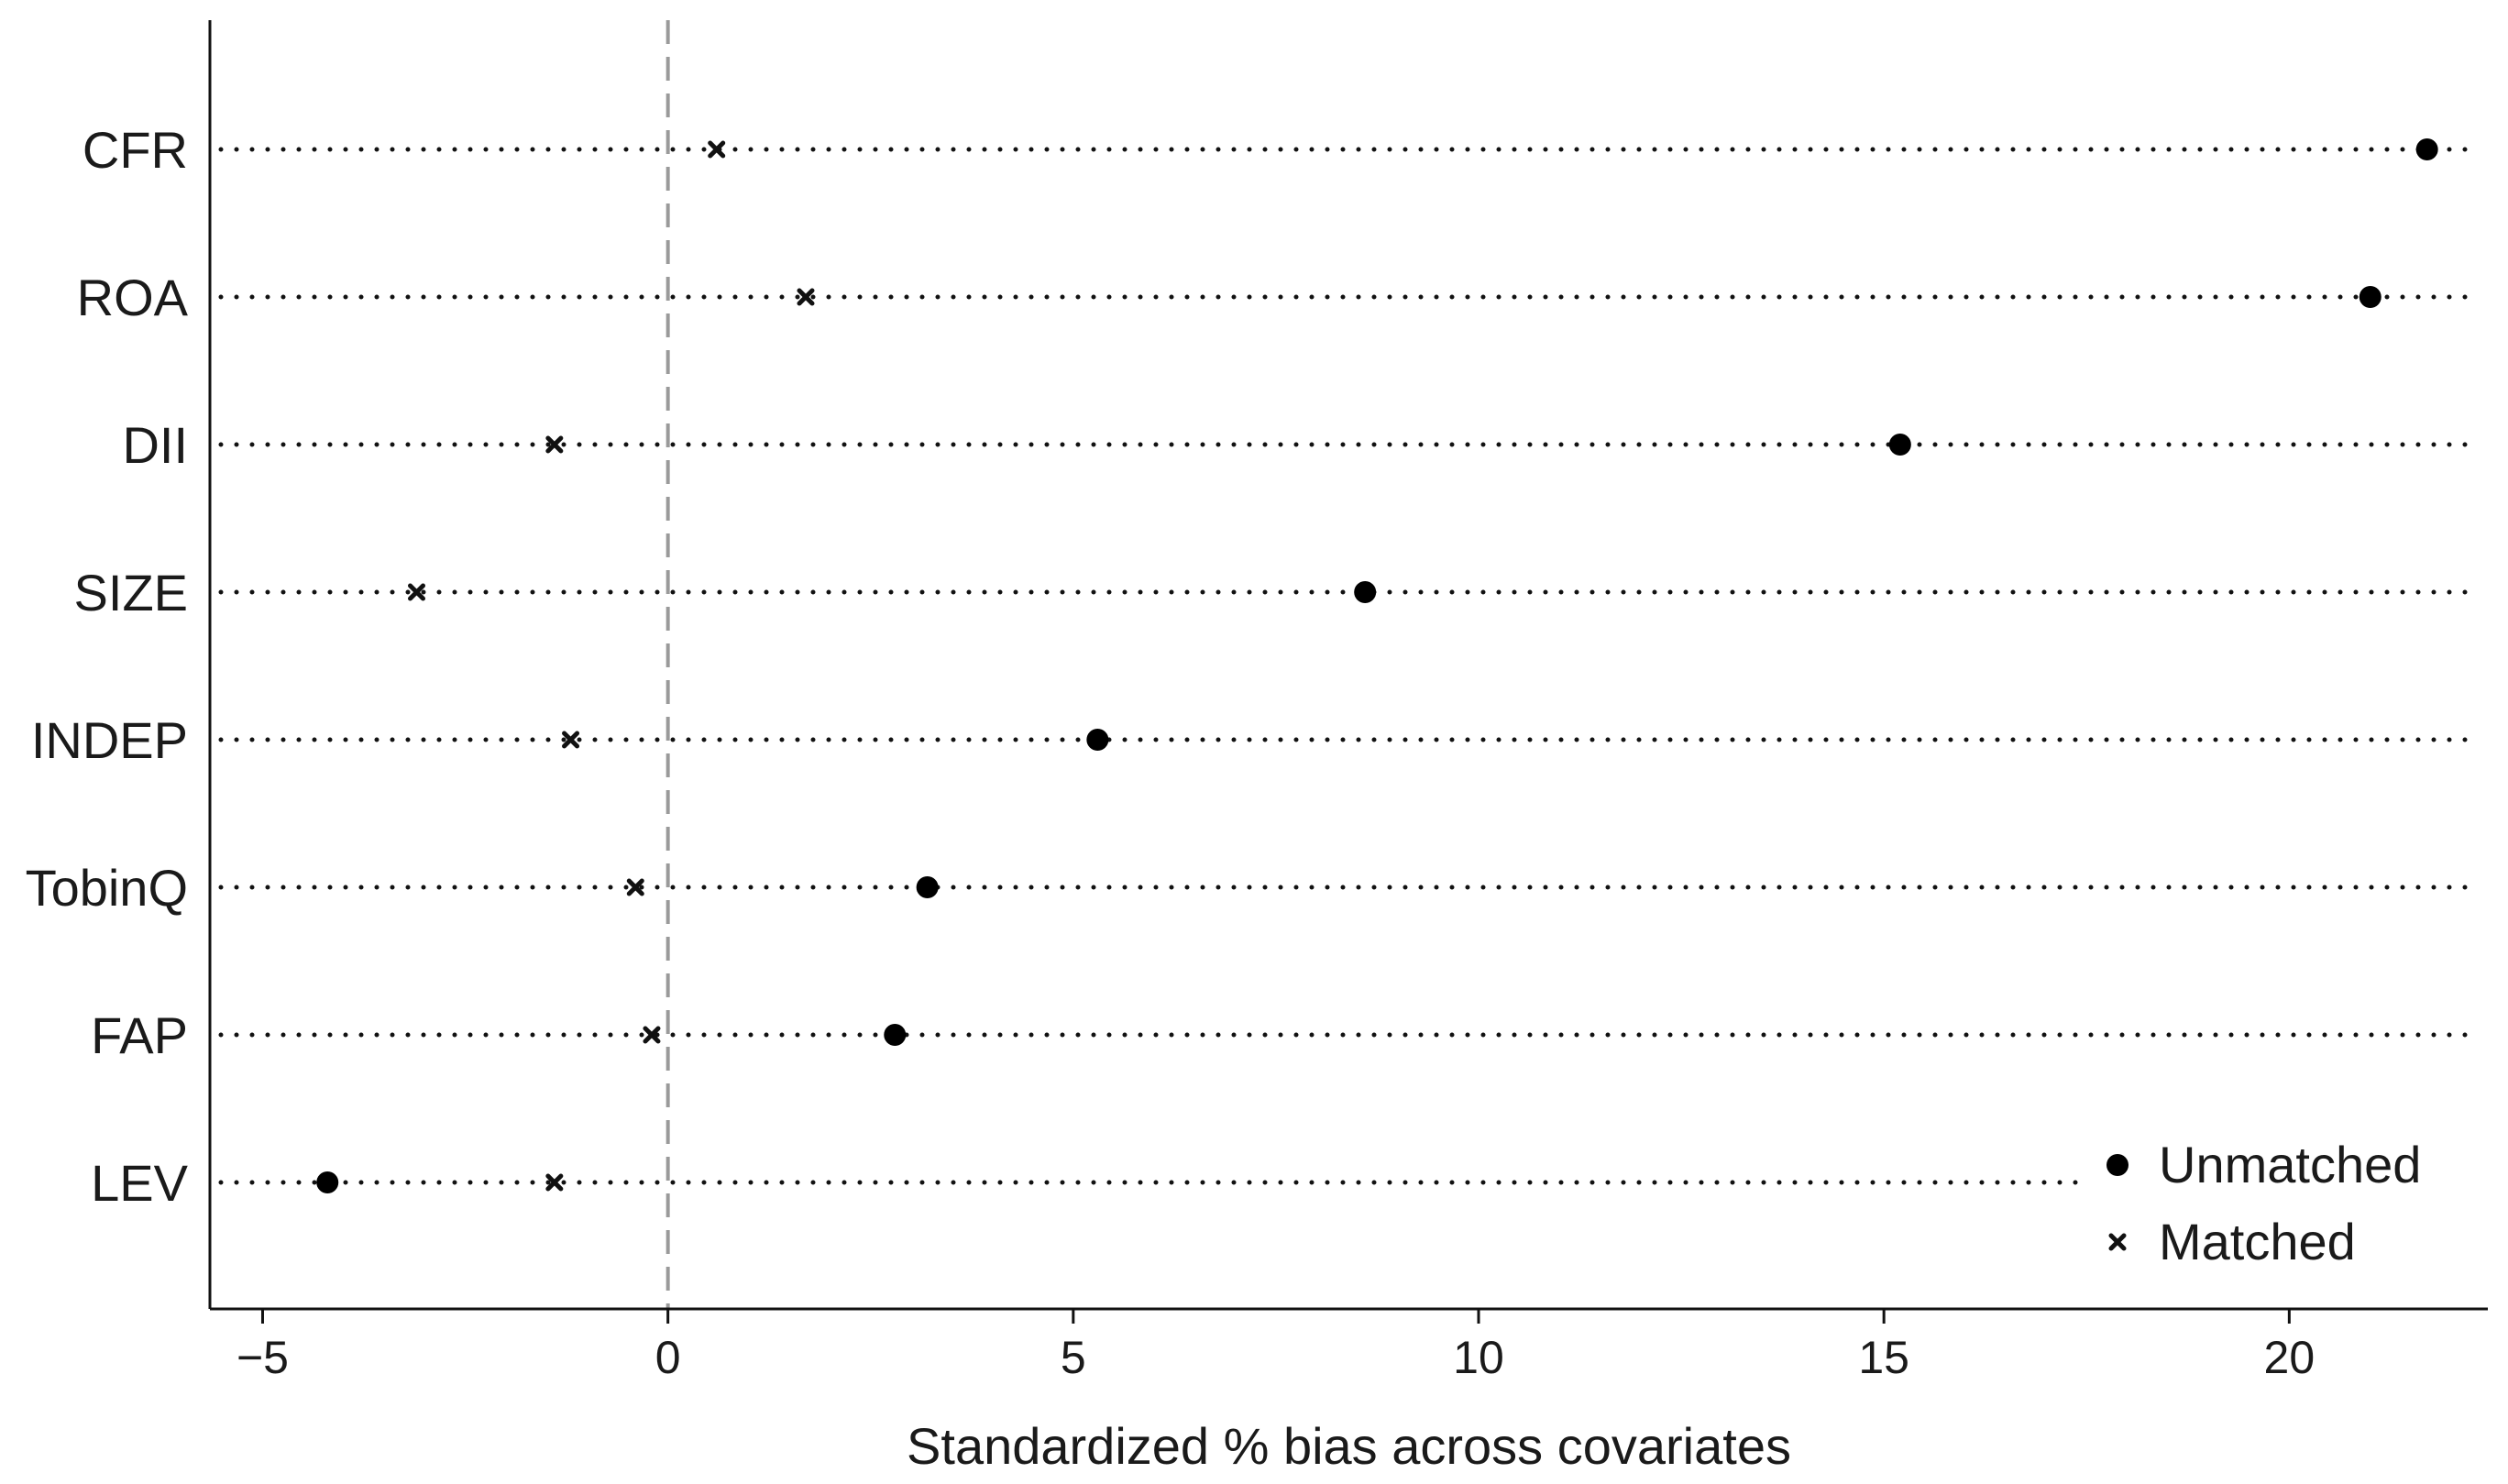 The height and width of the screenshot is (1484, 2508). I want to click on category-label-size: SIZE, so click(131, 592).